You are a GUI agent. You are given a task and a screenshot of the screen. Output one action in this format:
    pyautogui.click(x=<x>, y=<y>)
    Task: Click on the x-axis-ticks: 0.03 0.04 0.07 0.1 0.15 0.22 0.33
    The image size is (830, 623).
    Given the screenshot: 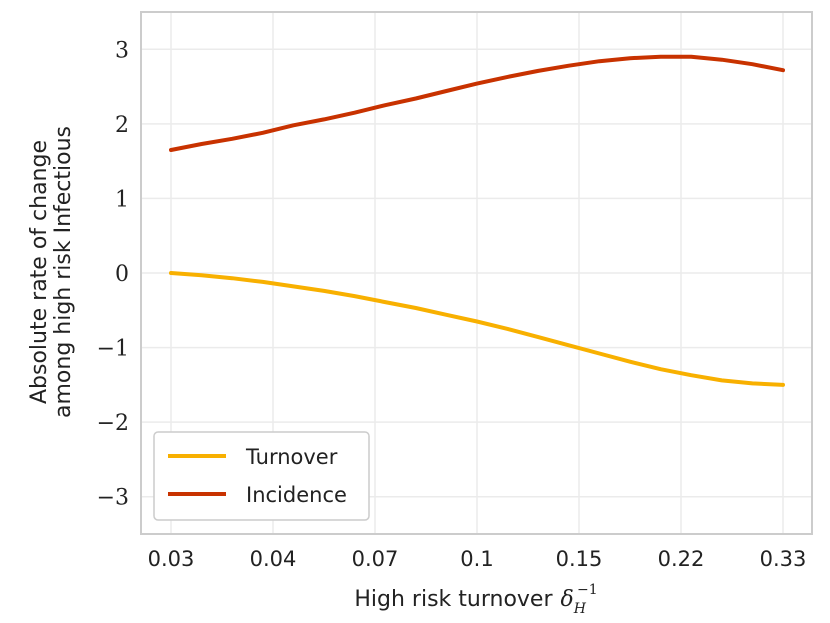 What is the action you would take?
    pyautogui.click(x=477, y=559)
    